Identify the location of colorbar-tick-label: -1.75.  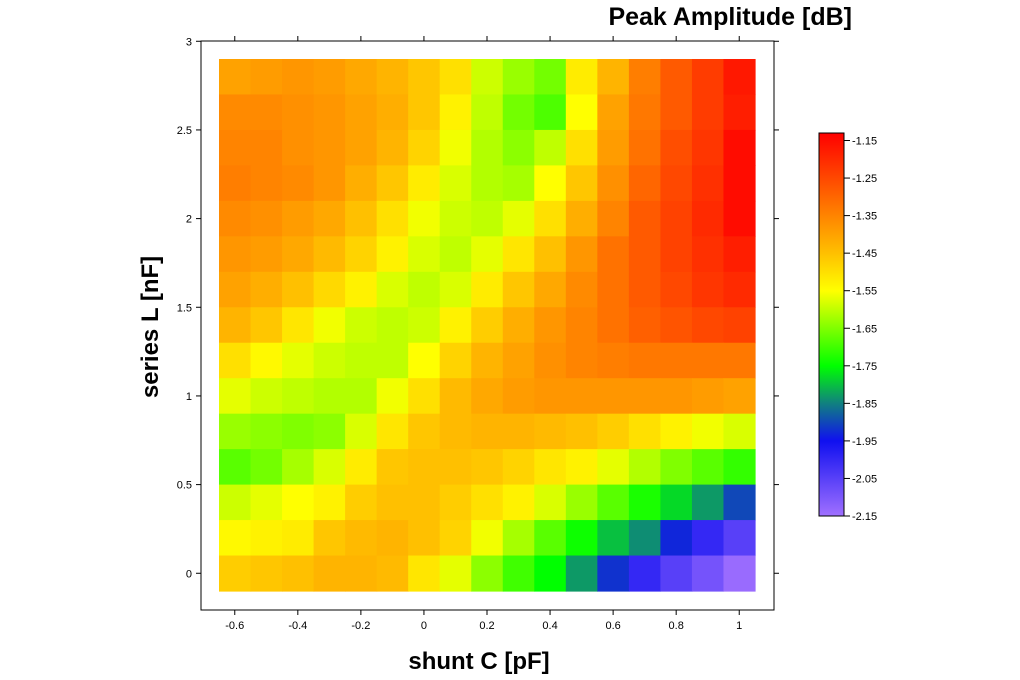
(864, 367).